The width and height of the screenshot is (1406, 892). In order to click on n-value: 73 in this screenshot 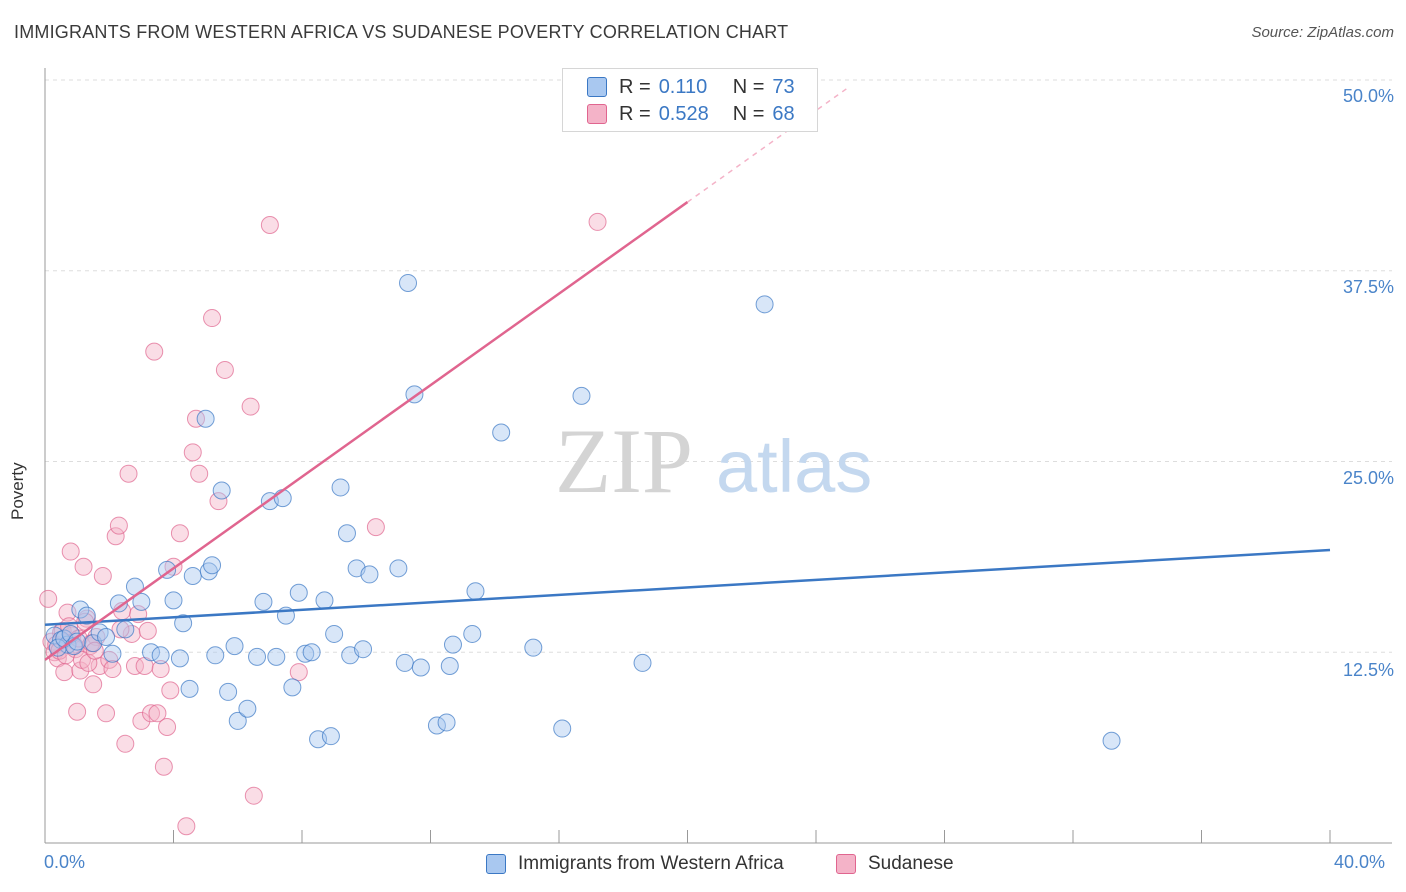, I will do `click(783, 86)`.